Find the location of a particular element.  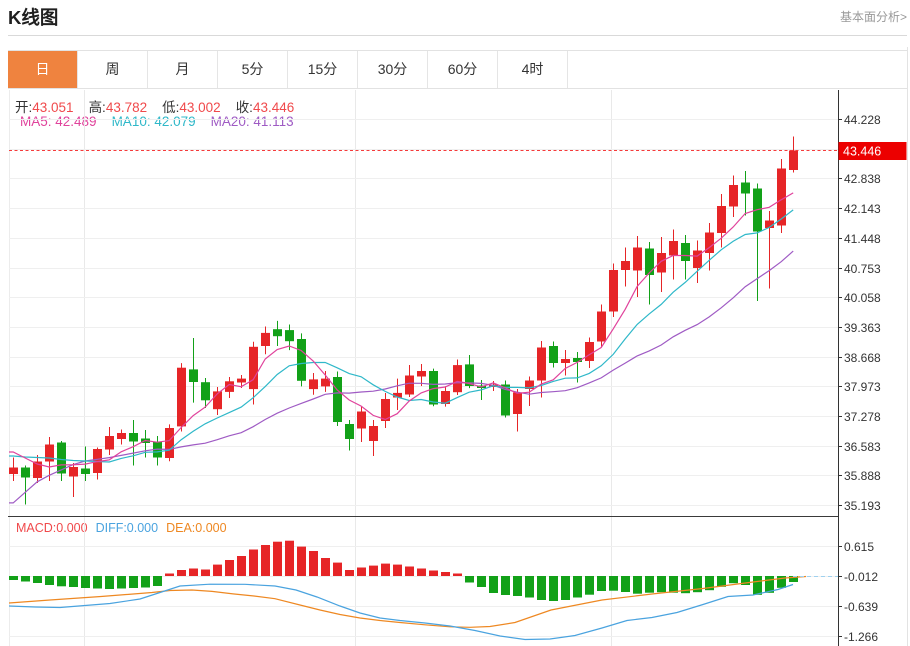

svg-text: 35.193 is located at coordinates (862, 506).